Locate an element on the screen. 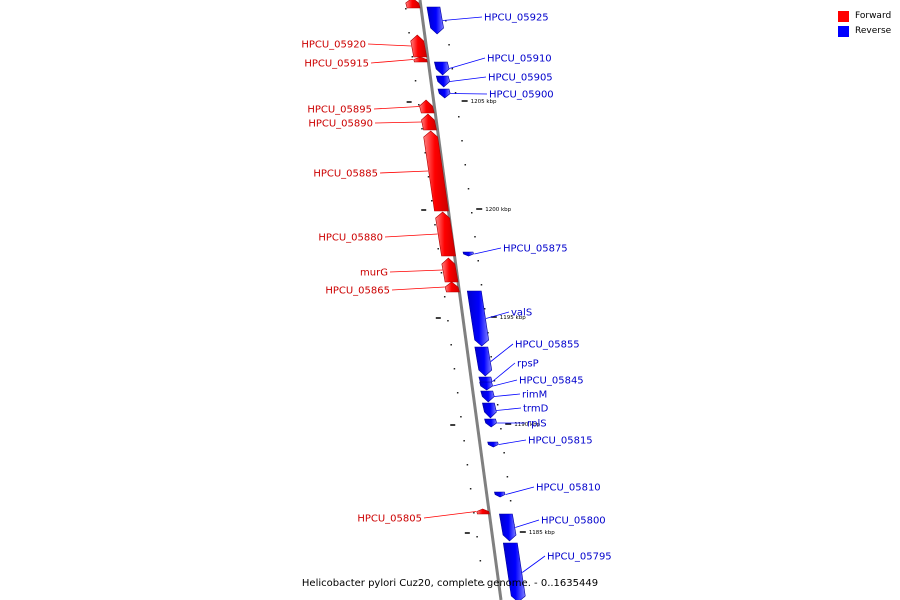  scale-tick-label: 1200 kbp is located at coordinates (498, 210).